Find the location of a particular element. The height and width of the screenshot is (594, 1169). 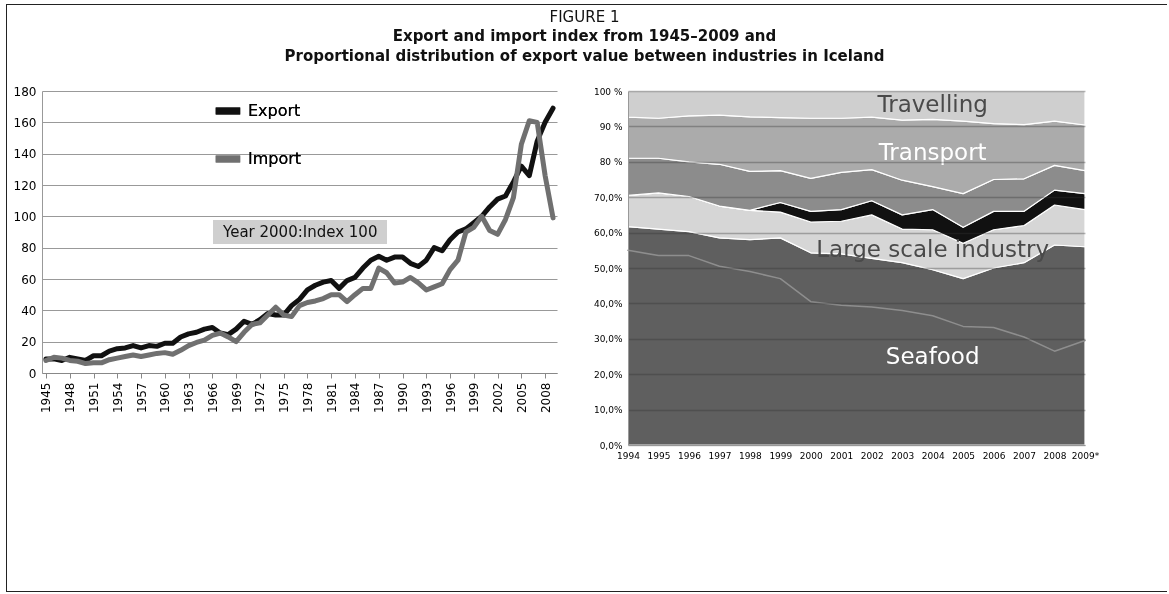

y-tick-label: 10,0% is located at coordinates (608, 410).